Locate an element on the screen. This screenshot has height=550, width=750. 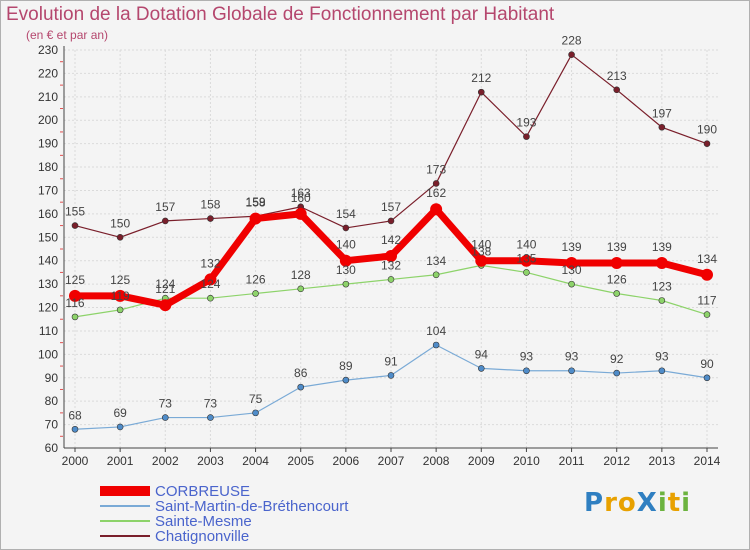
y-tick-label: 180 is located at coordinates (48, 167).